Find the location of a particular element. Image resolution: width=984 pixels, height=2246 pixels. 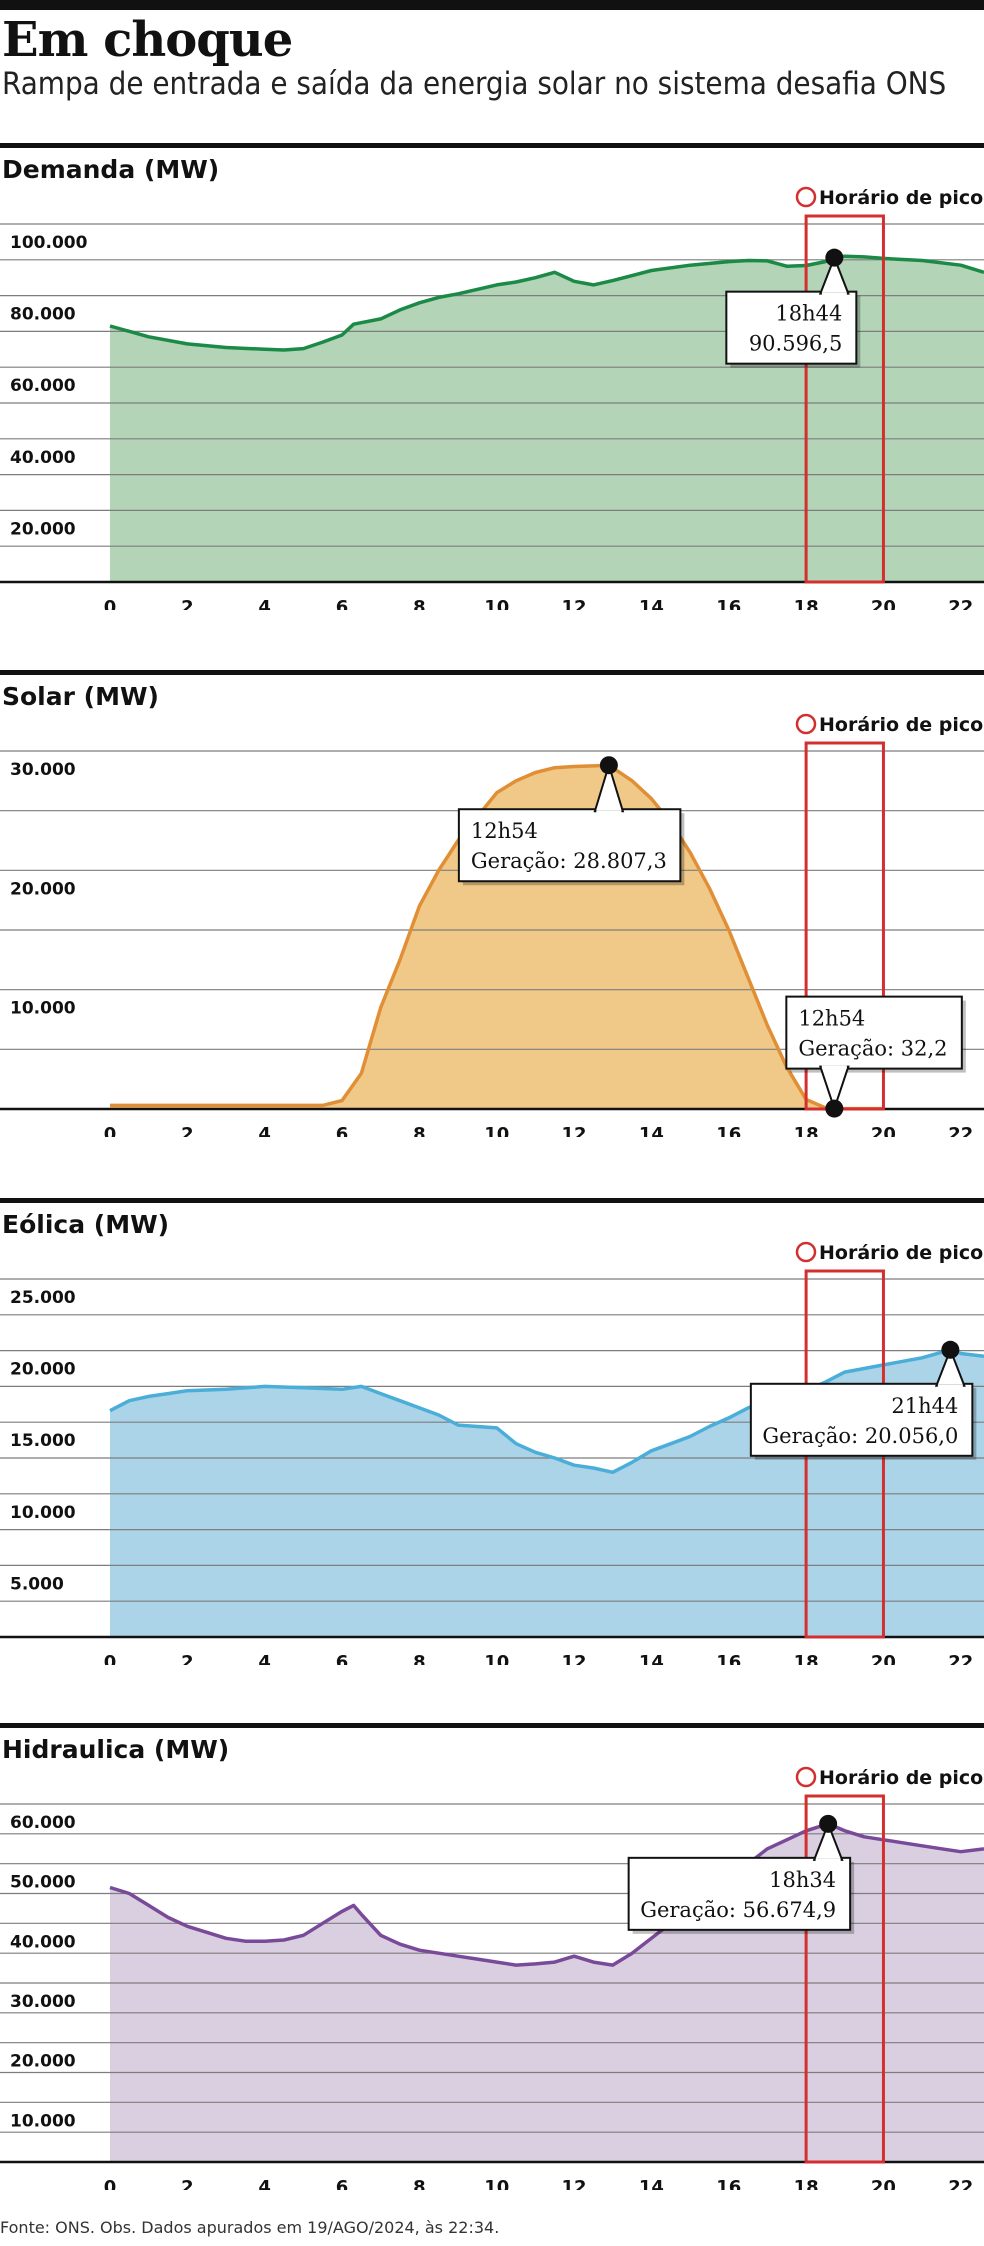

y-tick-label: 50.000 is located at coordinates (43, 1883).